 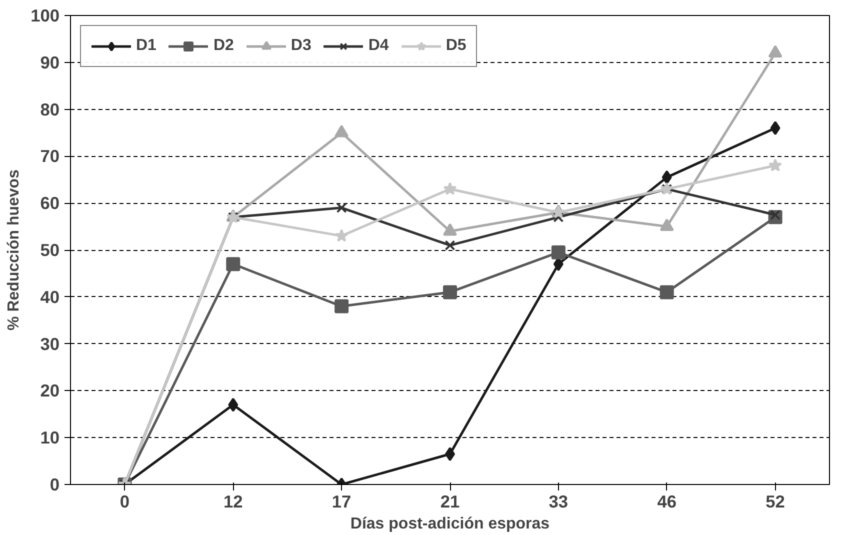 I want to click on legend-label: D4, so click(x=378, y=46).